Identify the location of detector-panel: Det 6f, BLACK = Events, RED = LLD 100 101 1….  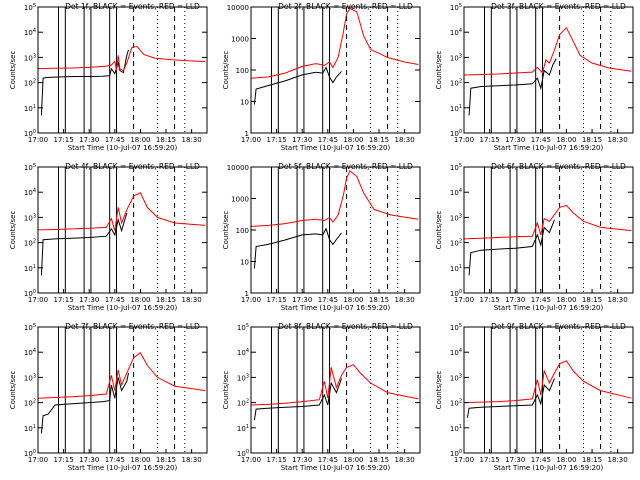
(534, 237).